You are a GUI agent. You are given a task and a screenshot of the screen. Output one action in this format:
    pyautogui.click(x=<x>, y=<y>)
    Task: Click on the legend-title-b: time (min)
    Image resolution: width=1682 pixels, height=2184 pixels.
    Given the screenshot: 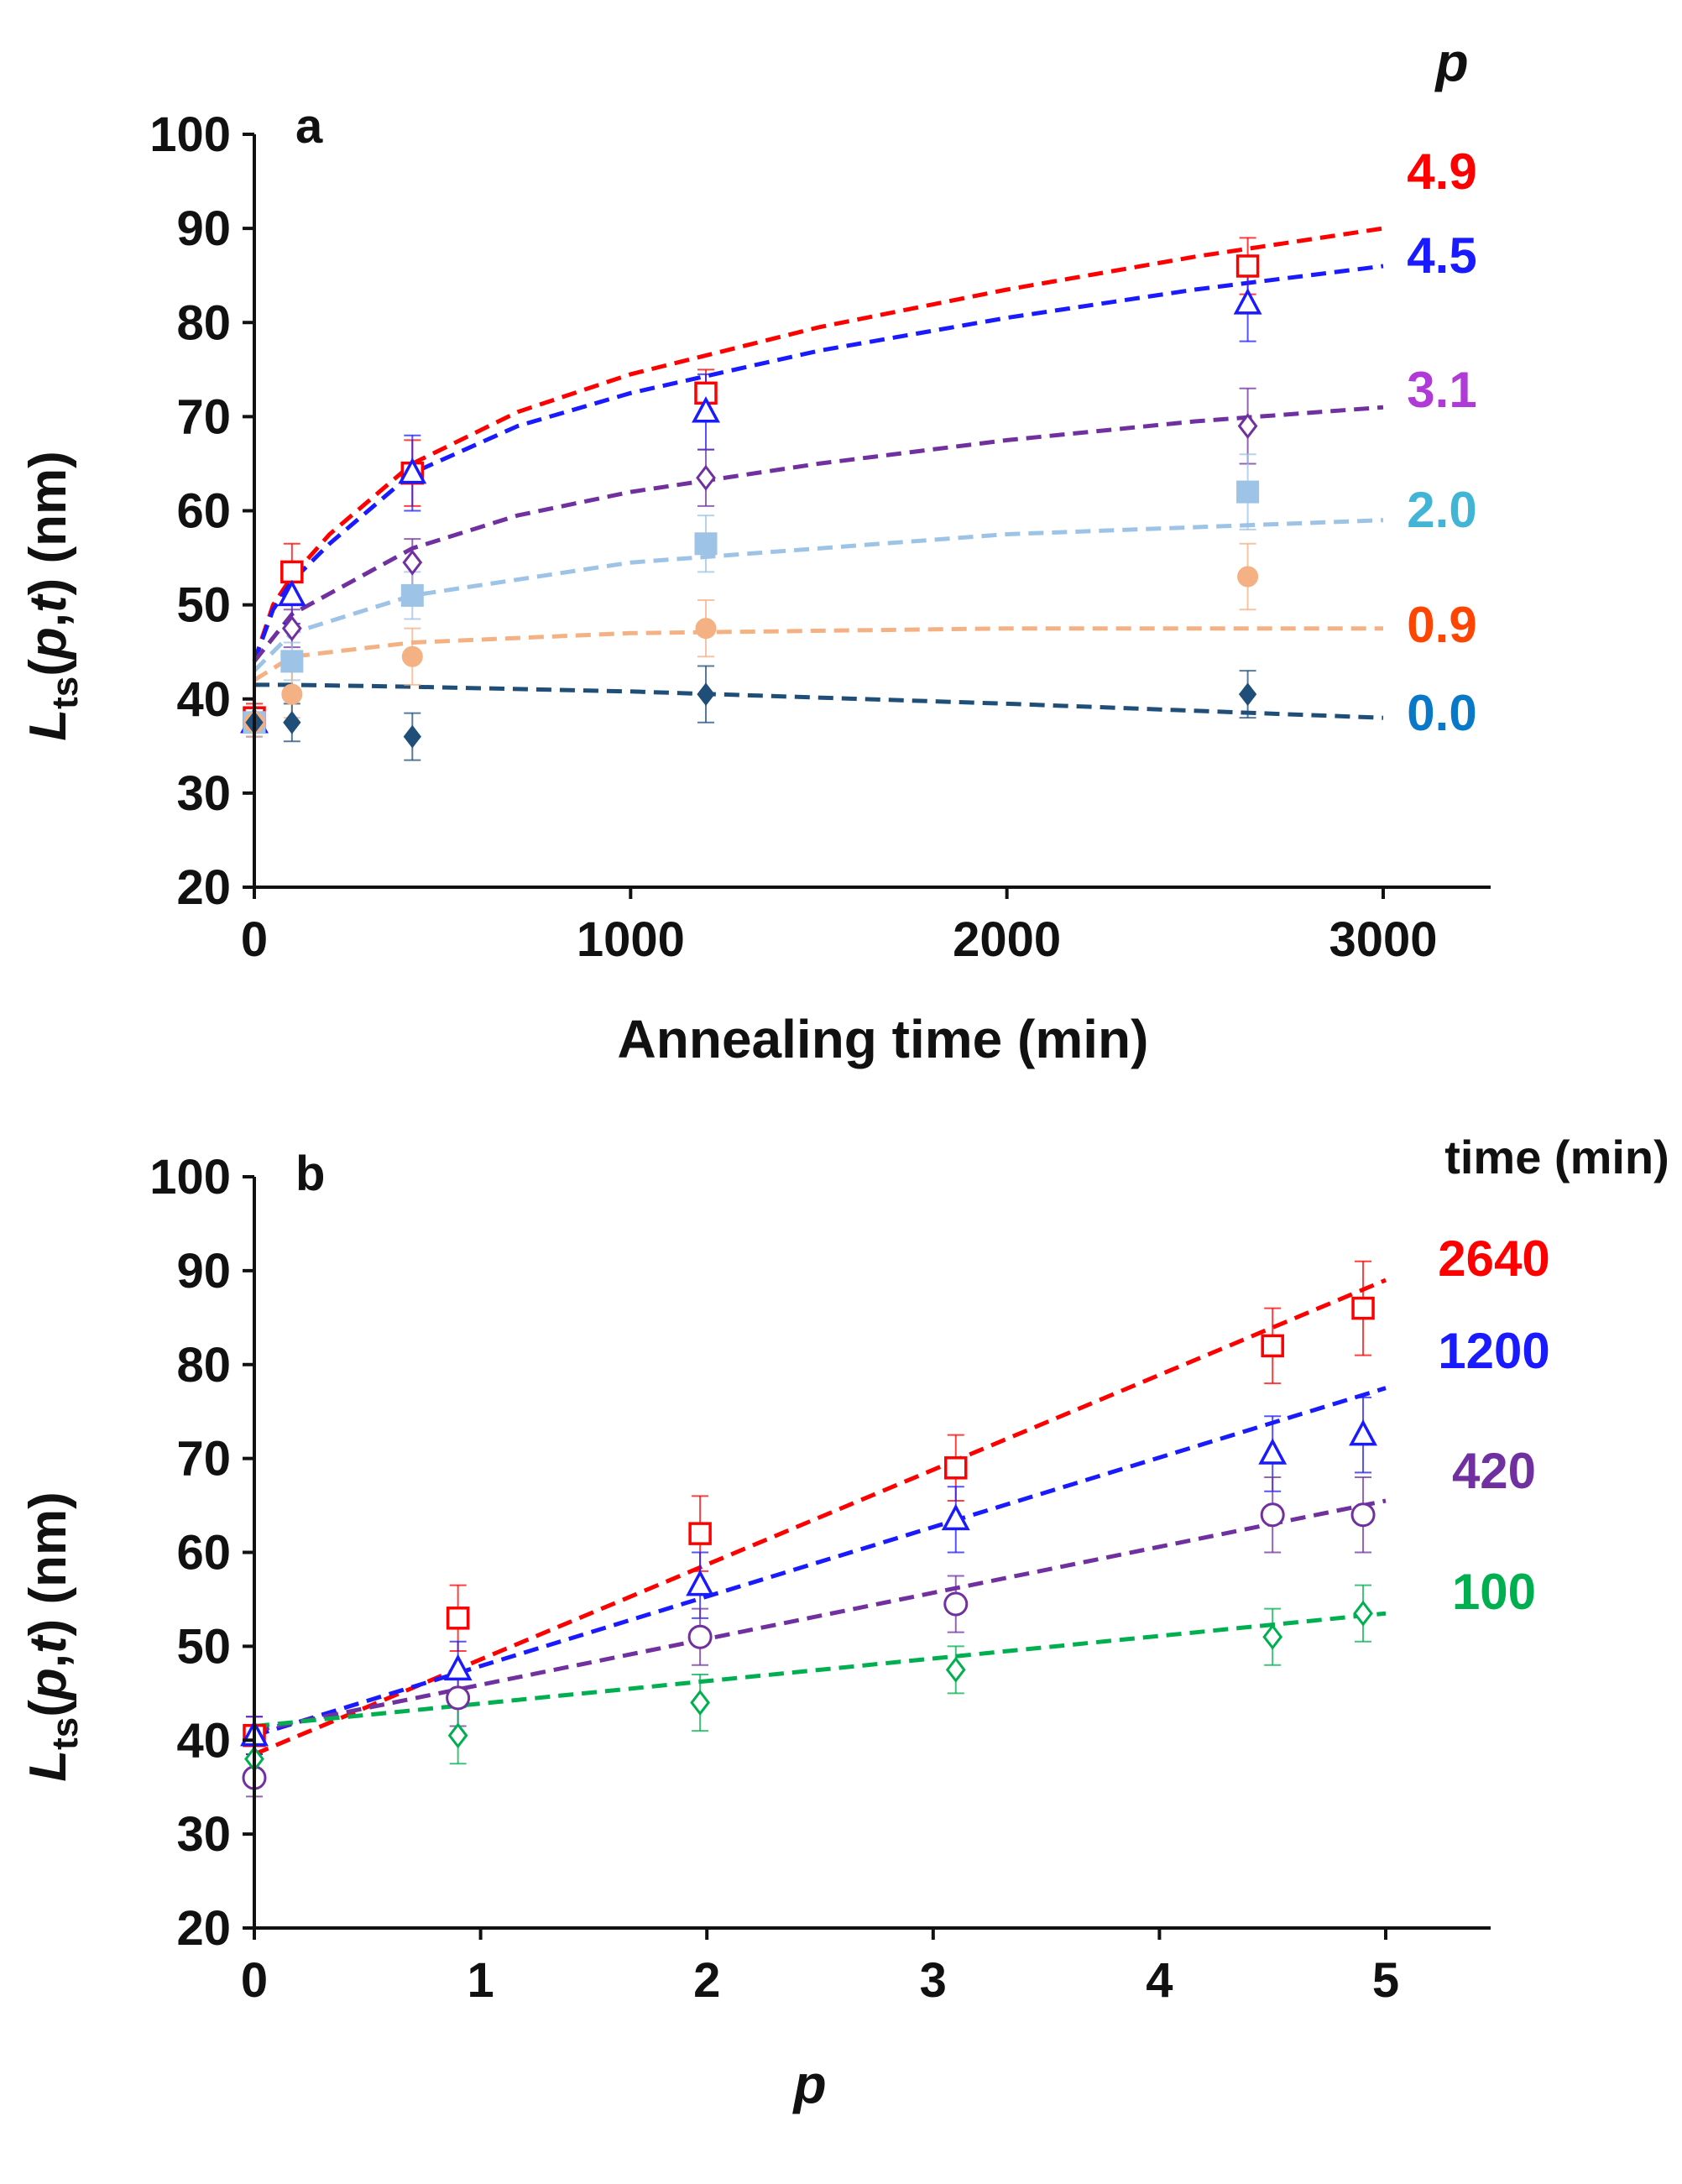 What is the action you would take?
    pyautogui.click(x=1556, y=1157)
    